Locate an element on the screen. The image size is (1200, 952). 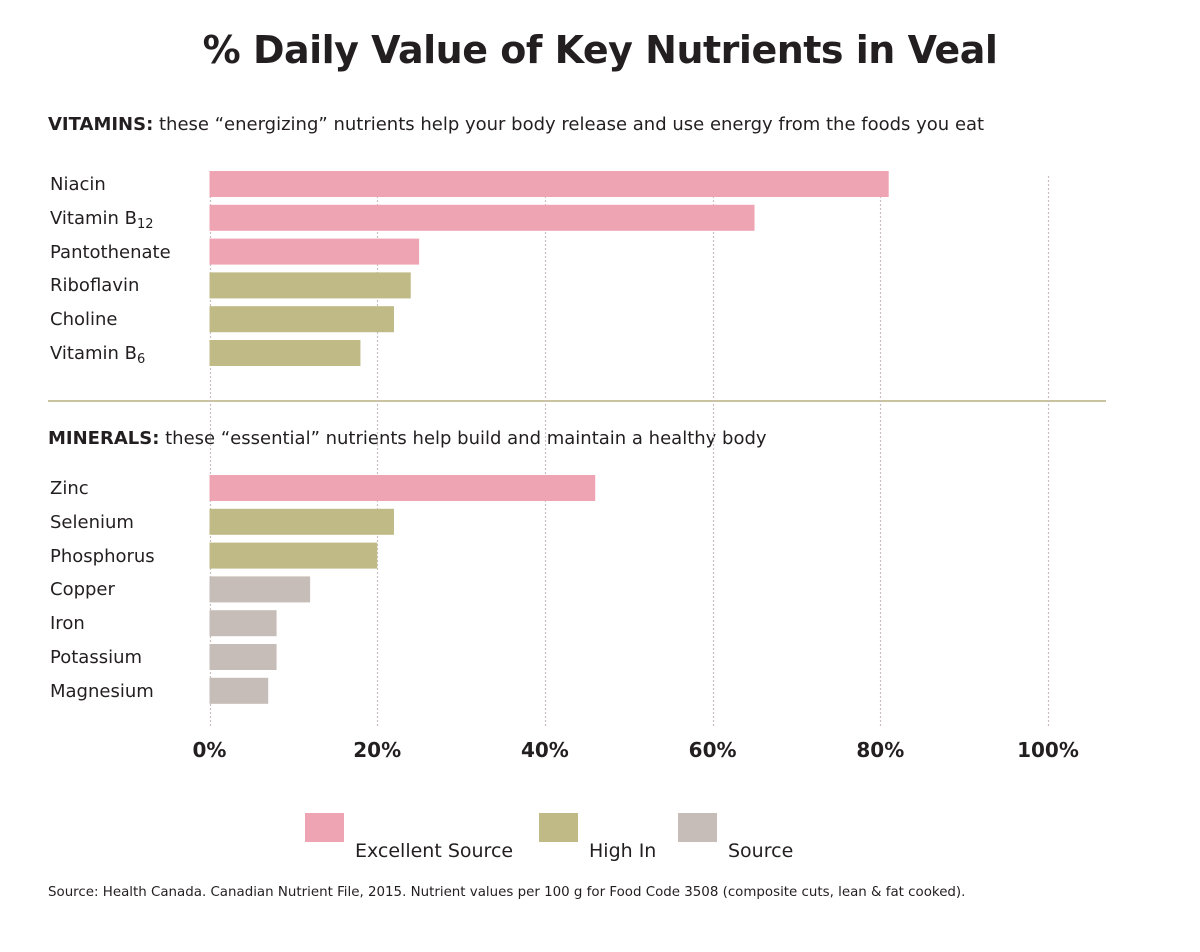
legend-excellent-source: Excellent Source is located at coordinates (409, 837).